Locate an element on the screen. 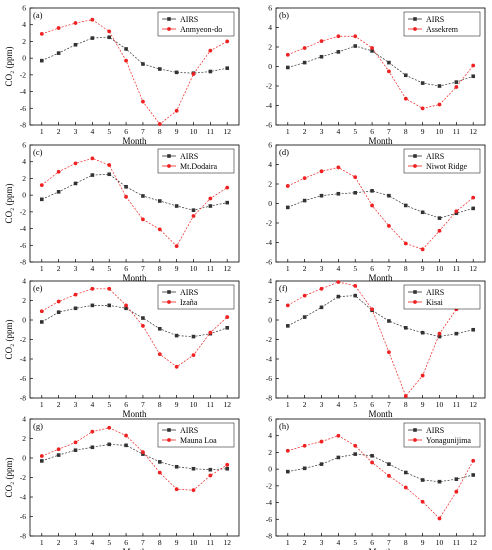 The image size is (492, 550). x-tick-label: 6 is located at coordinates (372, 131).